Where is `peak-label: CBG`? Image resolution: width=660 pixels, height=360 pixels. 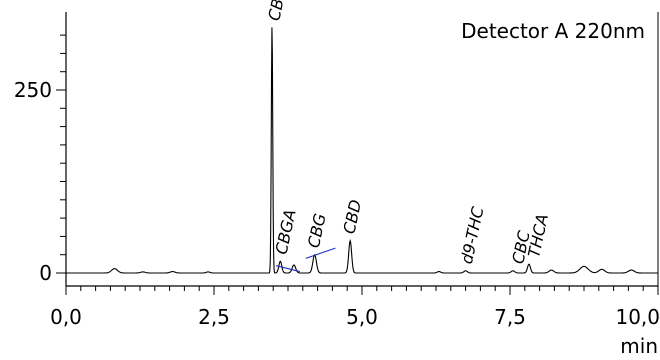 peak-label: CBG is located at coordinates (317, 231).